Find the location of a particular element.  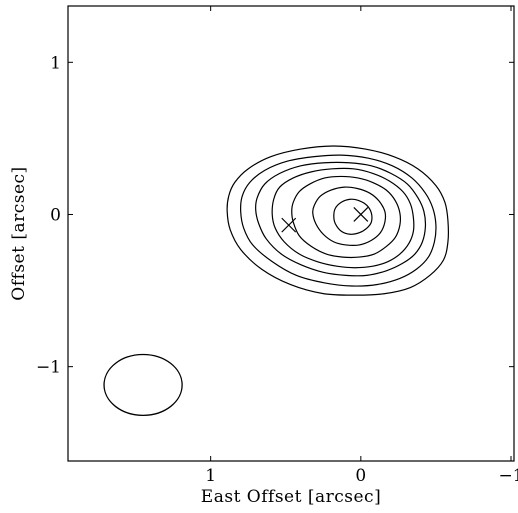

y-axis-title: Offset [arcsec] is located at coordinates (19, 233).